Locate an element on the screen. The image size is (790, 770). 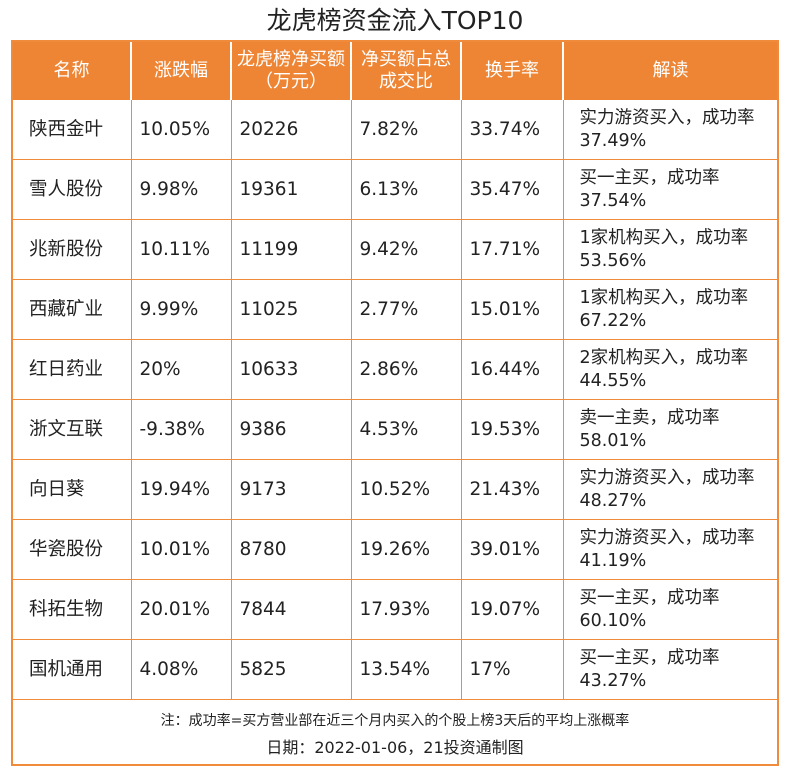
turnover-rate-cell: 35.47% is located at coordinates (511, 189).